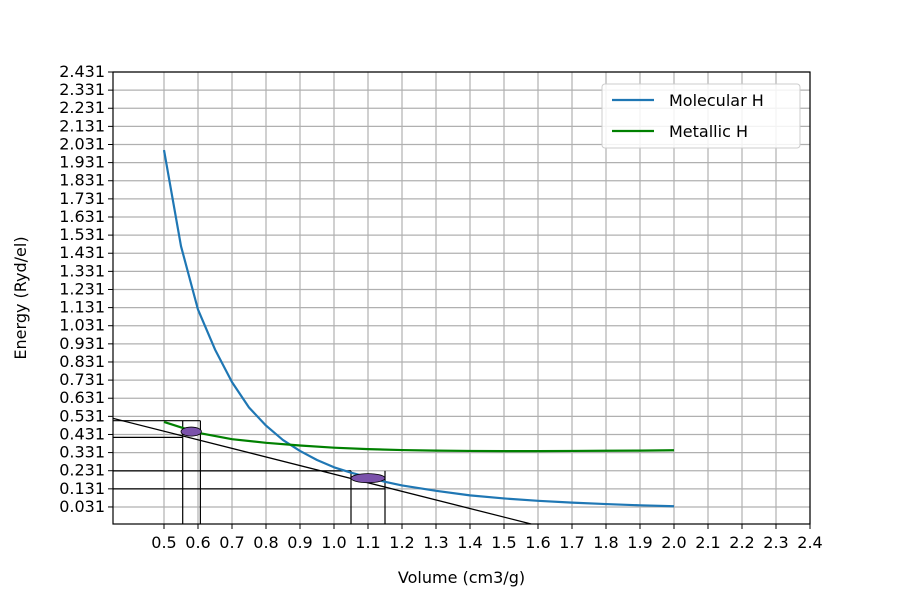 This screenshot has width=901, height=600. Describe the element at coordinates (716, 100) in the screenshot. I see `legend-label-molecular: Molecular H` at that location.